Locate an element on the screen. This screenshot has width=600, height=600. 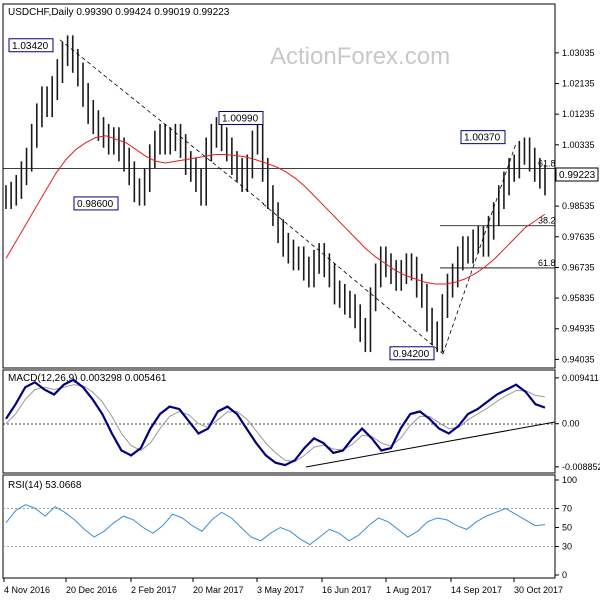
price-tick-label: 0.96735 is located at coordinates (578, 267).